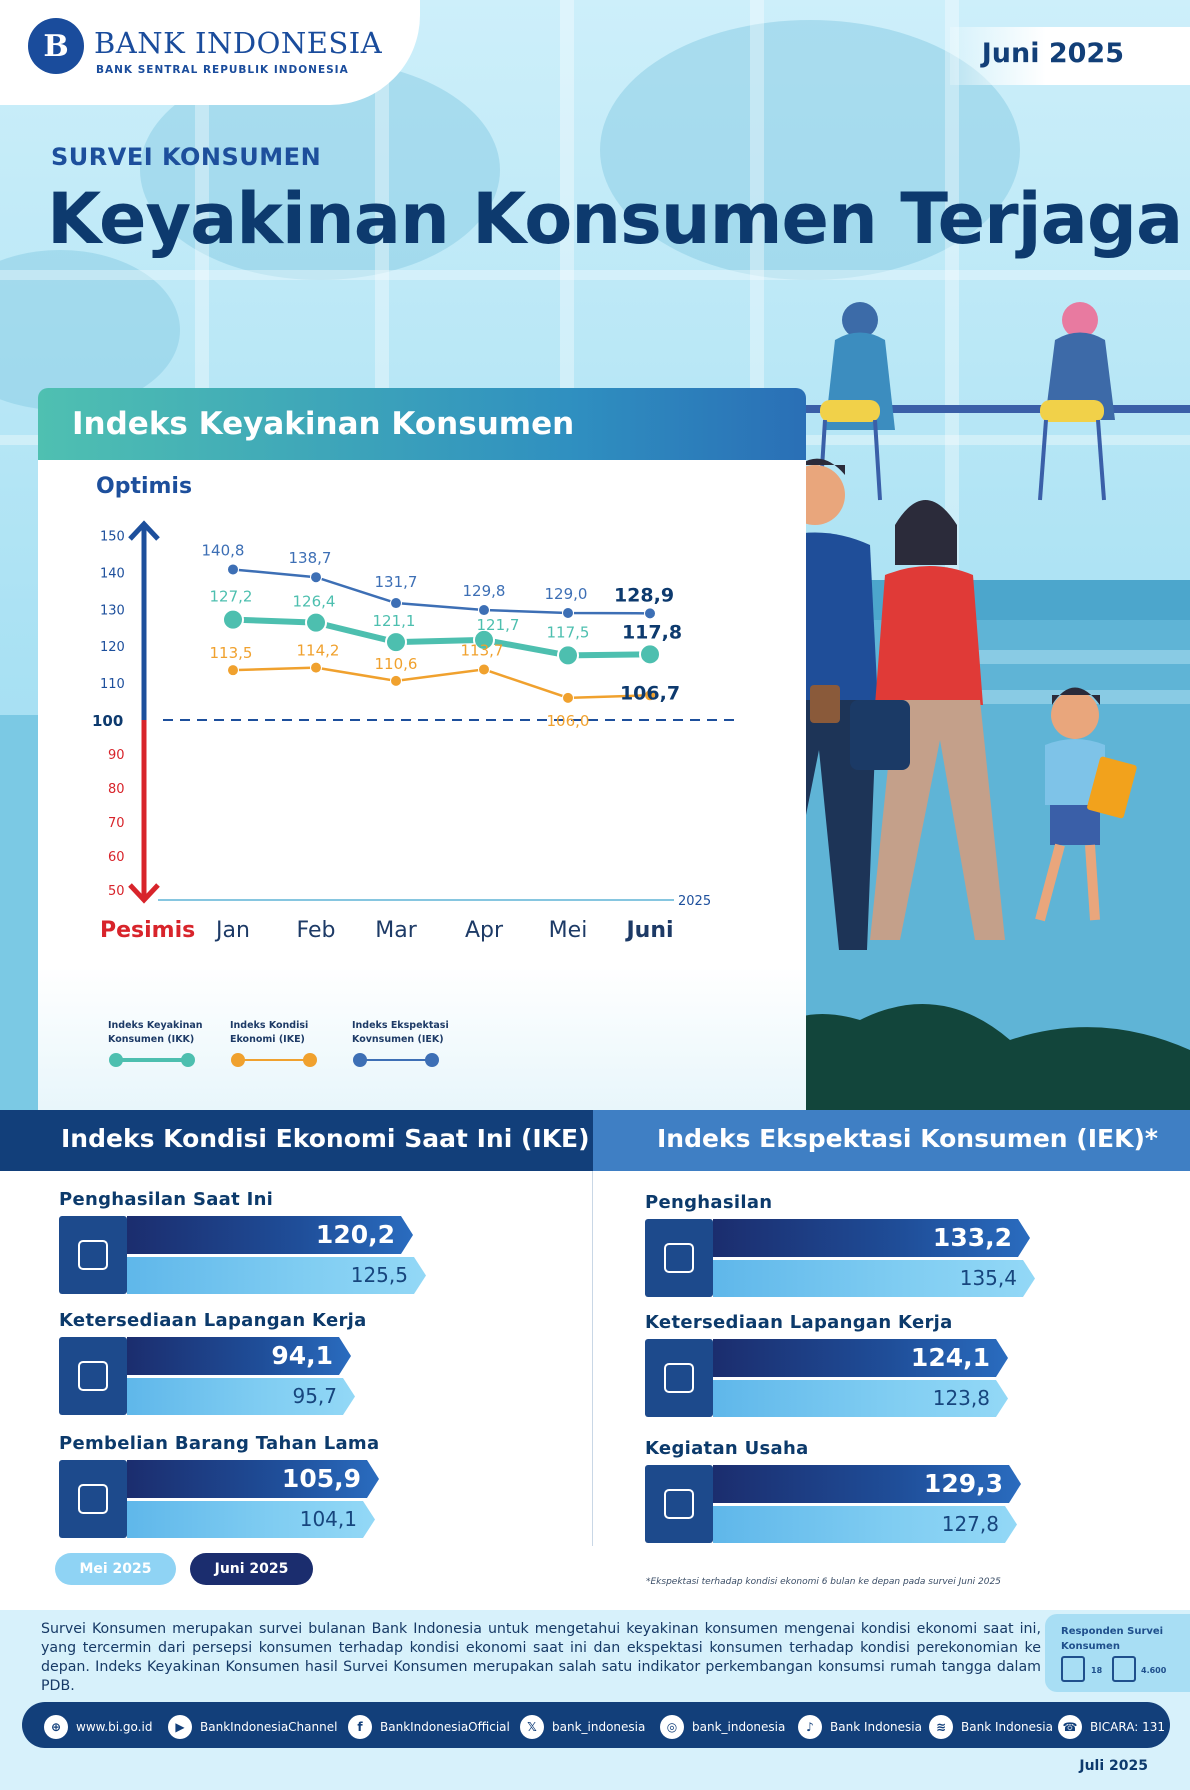  Describe the element at coordinates (917, 1247) in the screenshot. I see `metric-item: Penghasilan 133,2 135,4` at that location.